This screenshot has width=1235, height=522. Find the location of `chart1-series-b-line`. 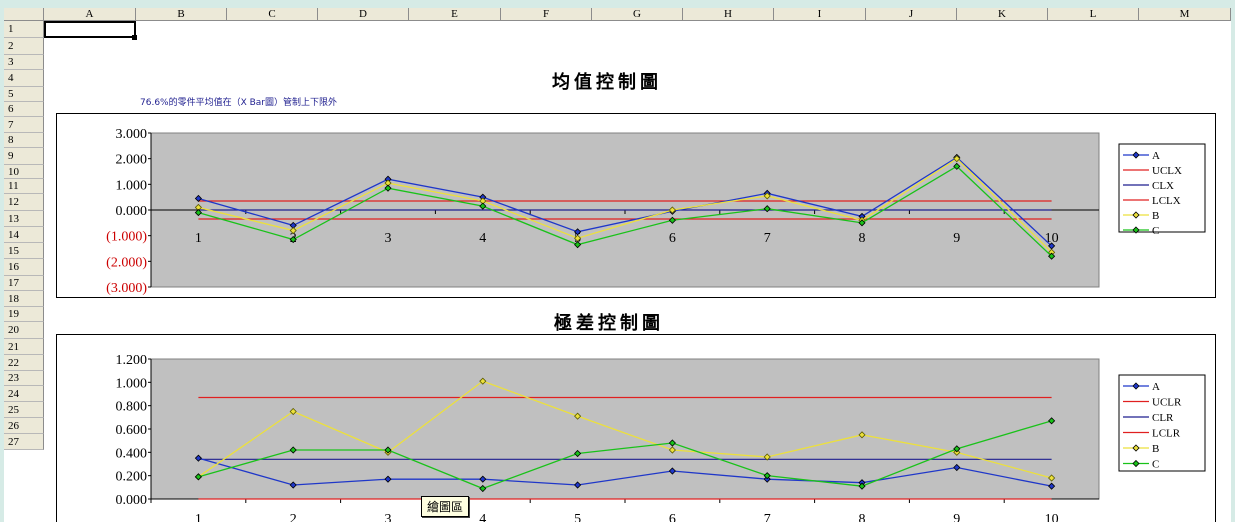

chart1-series-b-line is located at coordinates (625, 205).